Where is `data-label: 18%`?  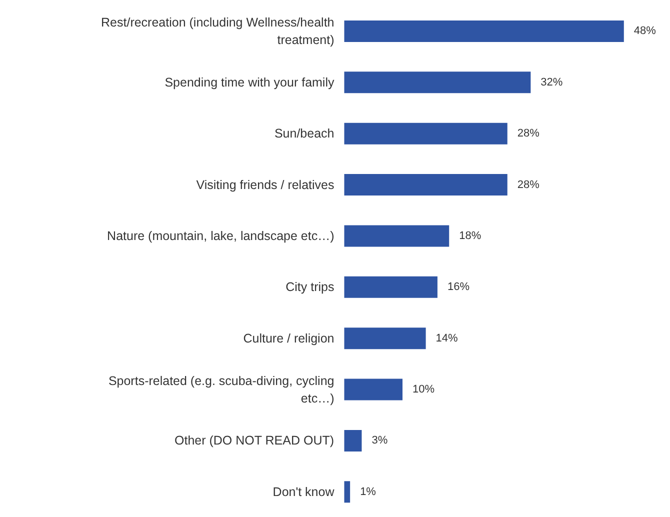
data-label: 18% is located at coordinates (470, 236).